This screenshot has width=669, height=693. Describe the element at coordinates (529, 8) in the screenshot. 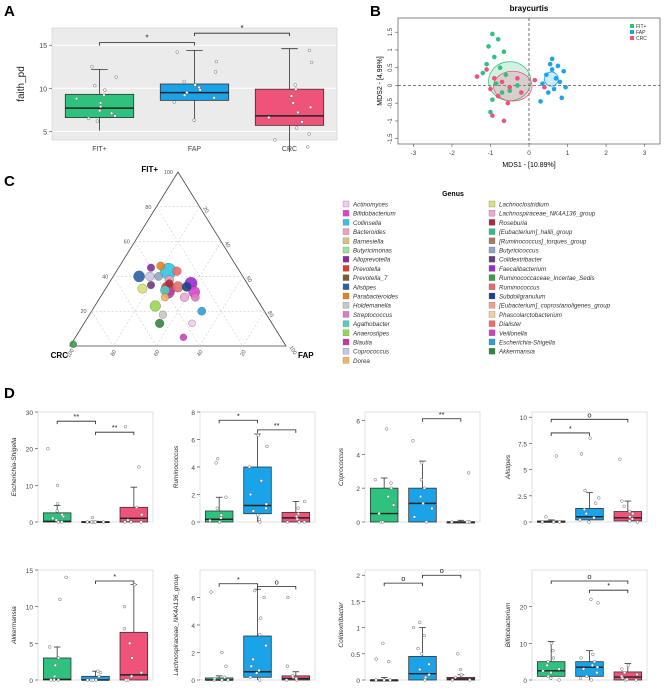

I see `chart-title: braycurtis` at that location.